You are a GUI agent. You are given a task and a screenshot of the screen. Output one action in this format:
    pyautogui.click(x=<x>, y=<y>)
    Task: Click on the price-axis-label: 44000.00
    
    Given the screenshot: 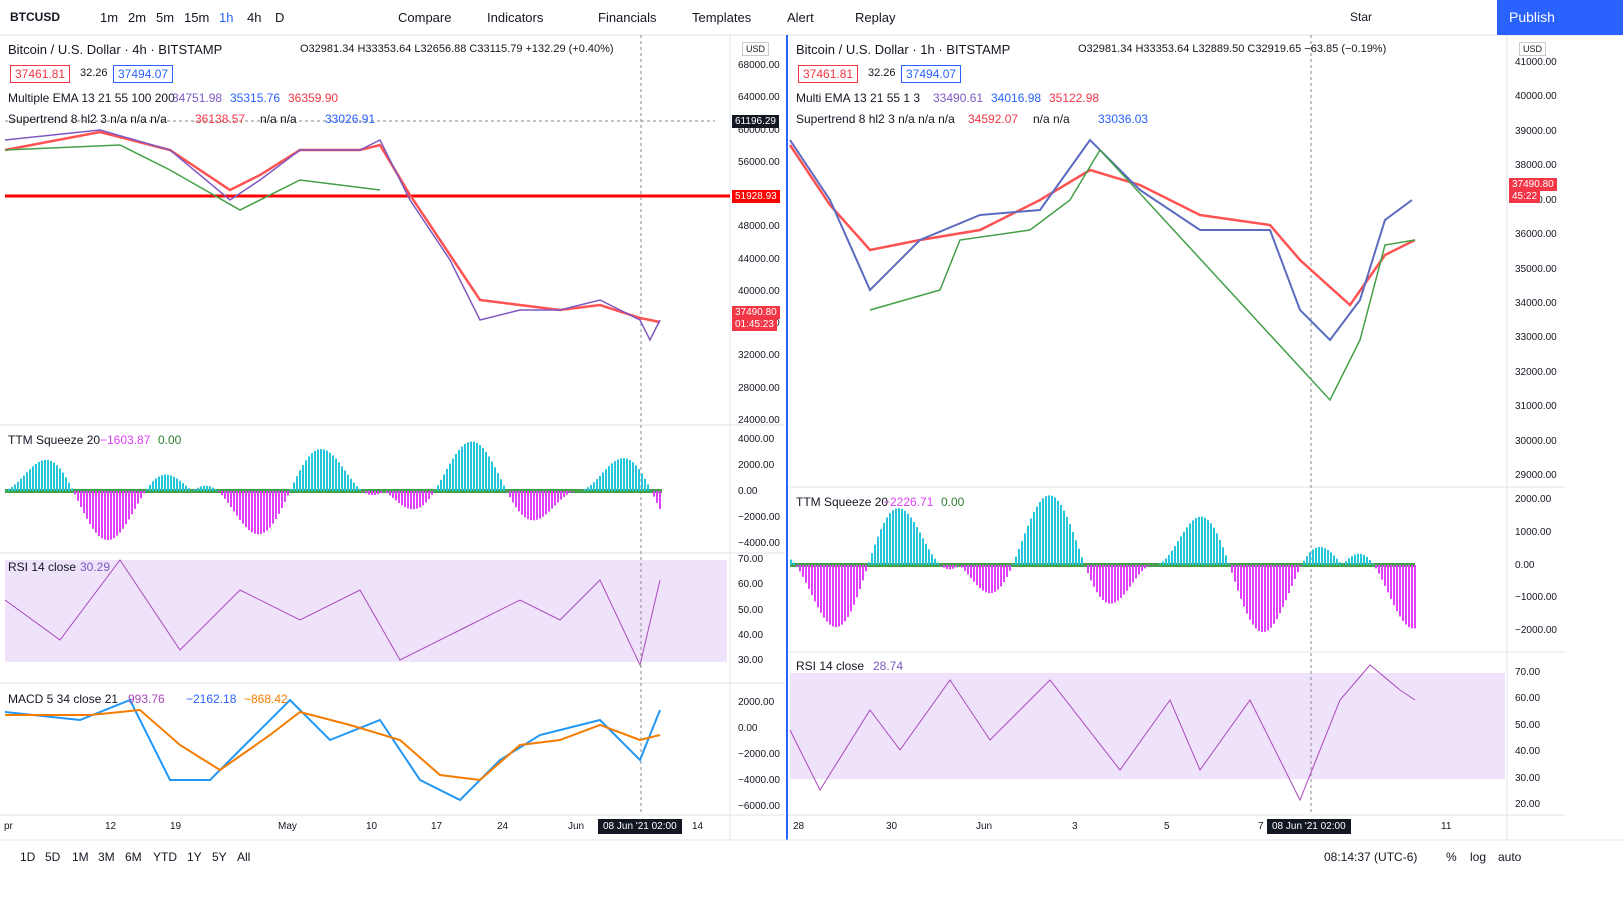 What is the action you would take?
    pyautogui.click(x=759, y=259)
    